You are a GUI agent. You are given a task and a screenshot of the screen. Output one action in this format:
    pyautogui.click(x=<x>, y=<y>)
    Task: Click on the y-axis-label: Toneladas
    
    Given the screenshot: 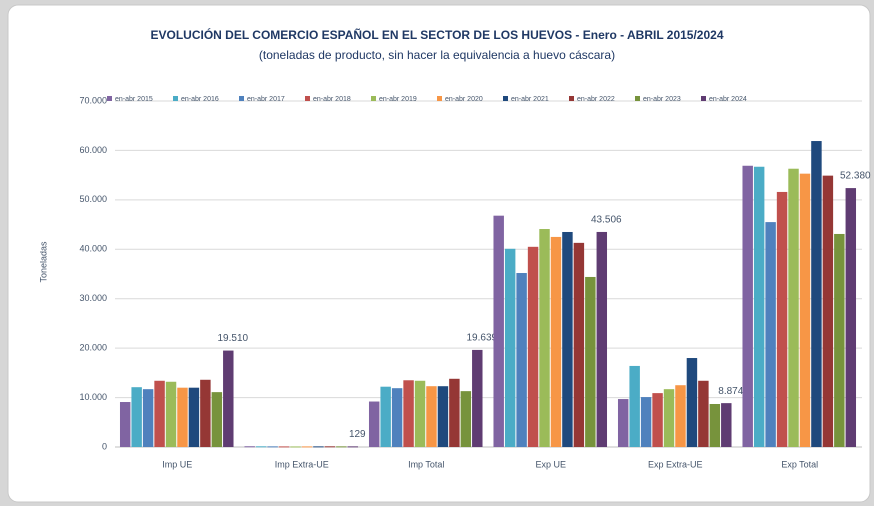 What is the action you would take?
    pyautogui.click(x=43, y=262)
    